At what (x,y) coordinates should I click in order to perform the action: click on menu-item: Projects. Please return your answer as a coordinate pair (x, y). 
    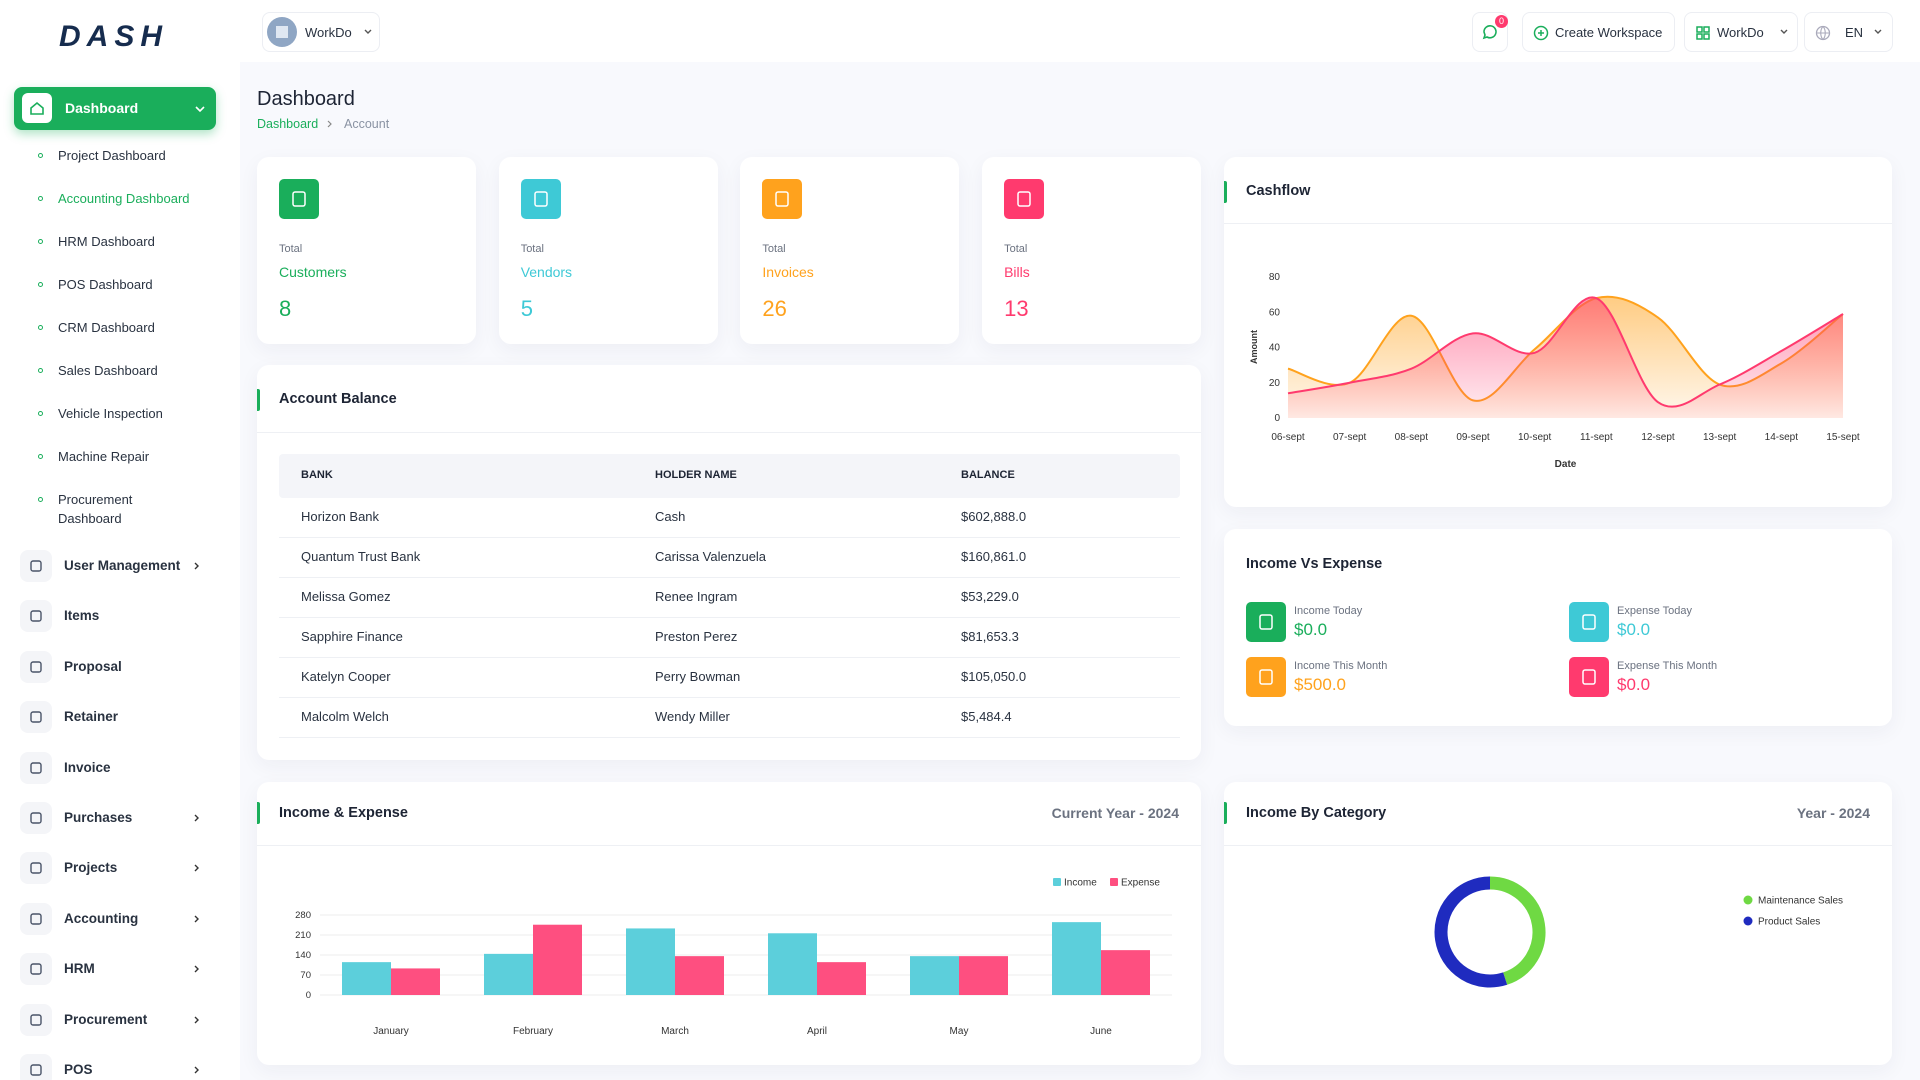
    Looking at the image, I should click on (120, 868).